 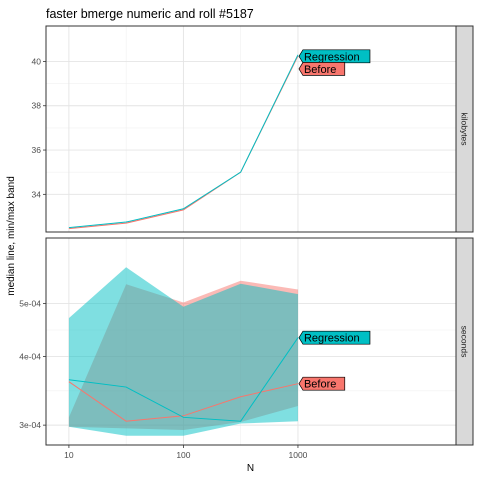 What do you see at coordinates (37, 194) in the screenshot?
I see `y-tick-label: 34` at bounding box center [37, 194].